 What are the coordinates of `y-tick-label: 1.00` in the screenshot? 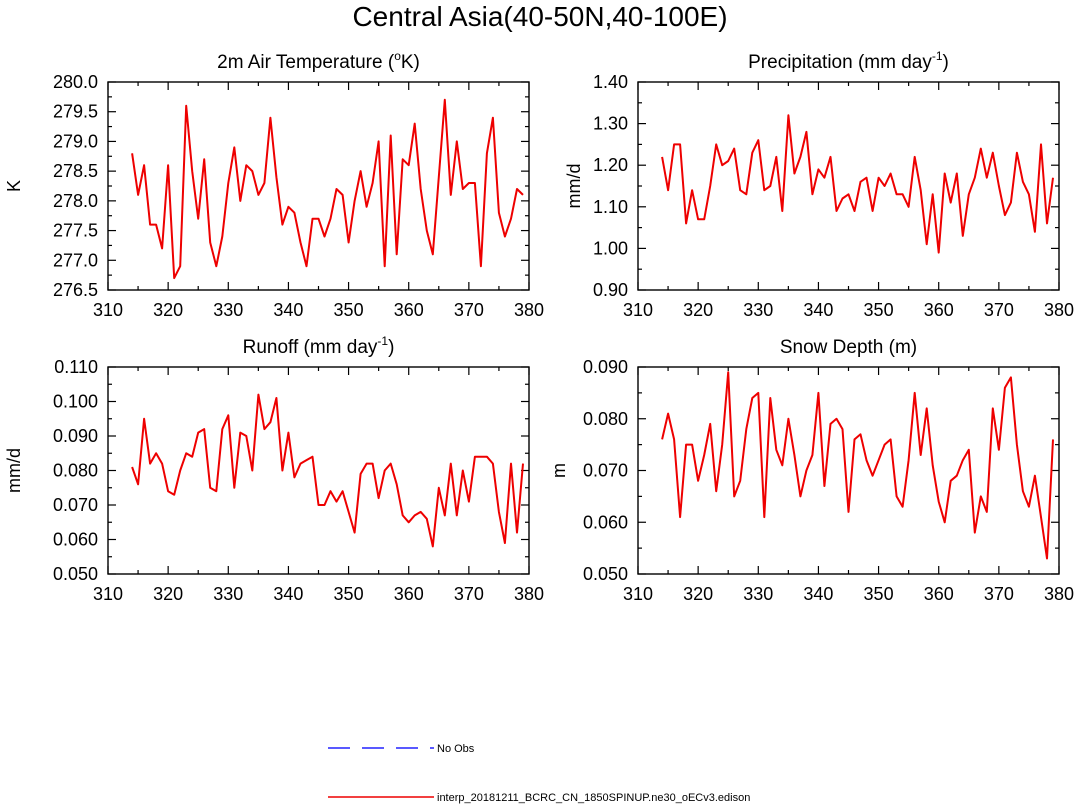 It's located at (610, 248).